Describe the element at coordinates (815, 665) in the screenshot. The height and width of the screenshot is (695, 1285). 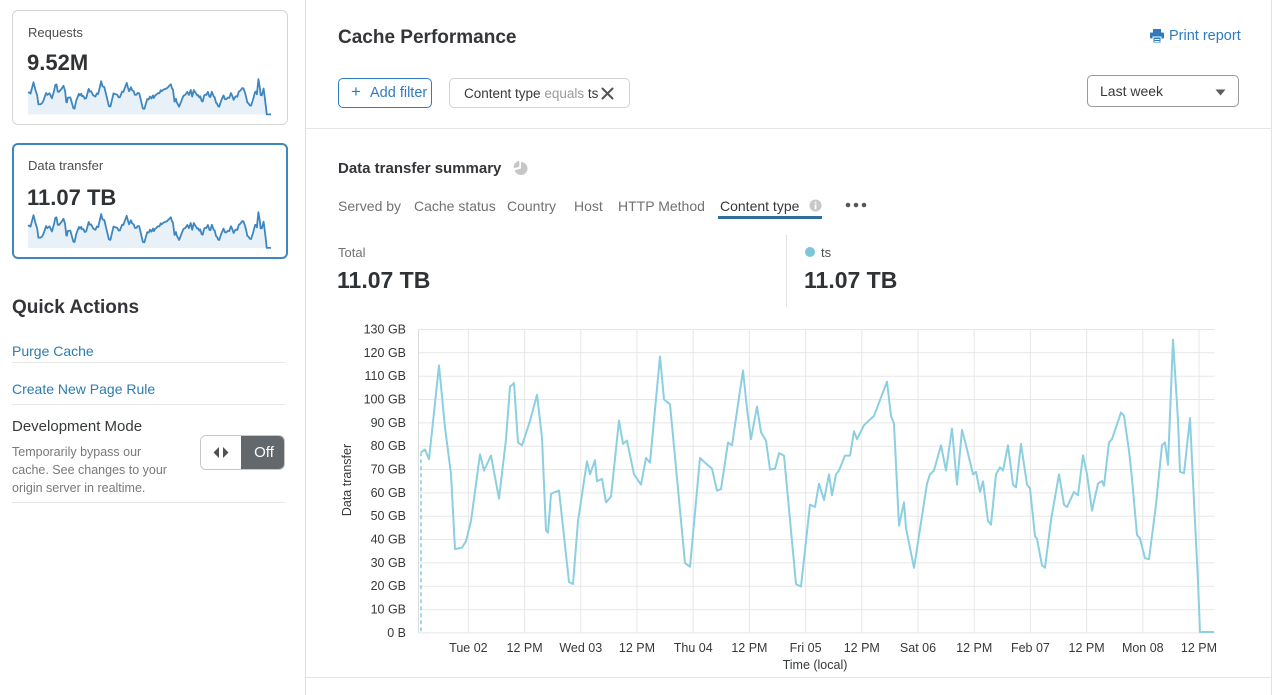
I see `svg-text: Time (local)` at that location.